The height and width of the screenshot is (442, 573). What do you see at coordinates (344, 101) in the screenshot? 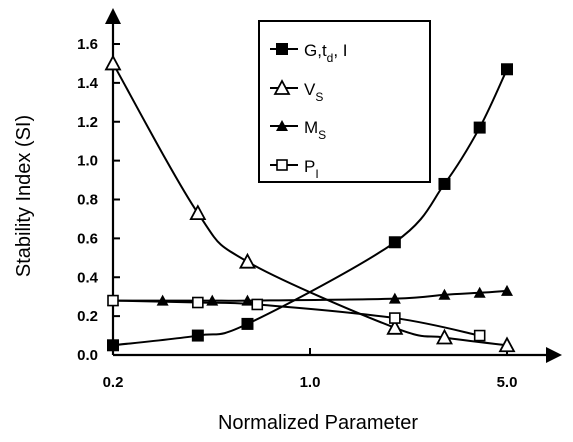
I see `legend-box` at bounding box center [344, 101].